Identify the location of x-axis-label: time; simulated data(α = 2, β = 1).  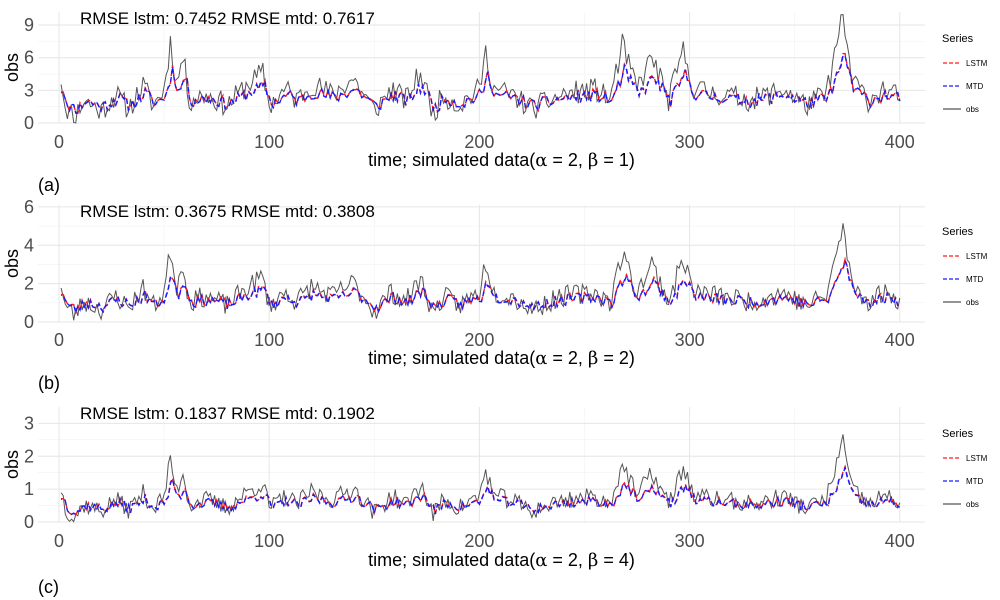
(501, 160).